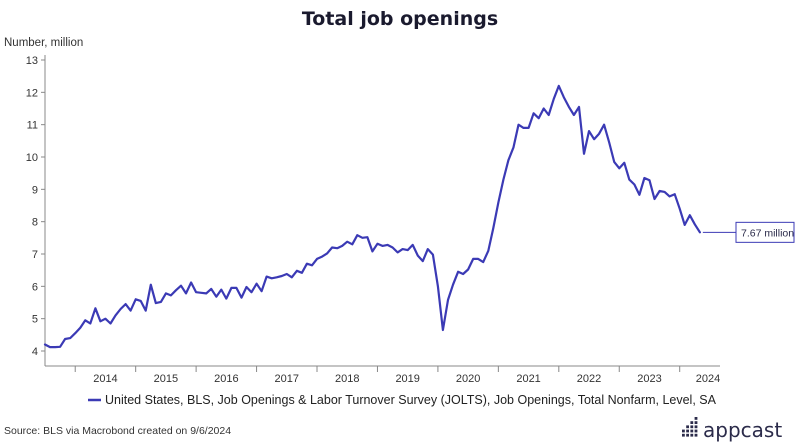 The image size is (800, 446). Describe the element at coordinates (35, 223) in the screenshot. I see `y-tick-label: 8` at that location.